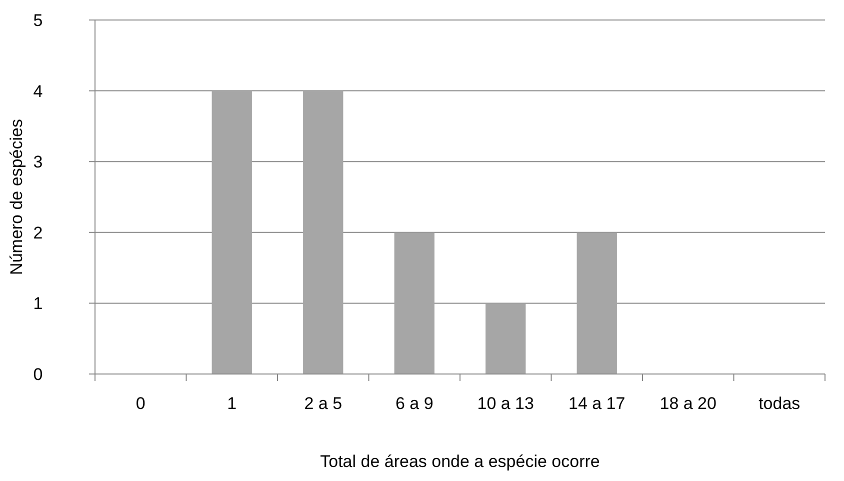 The height and width of the screenshot is (481, 844). What do you see at coordinates (141, 403) in the screenshot?
I see `x-tick-label: 0` at bounding box center [141, 403].